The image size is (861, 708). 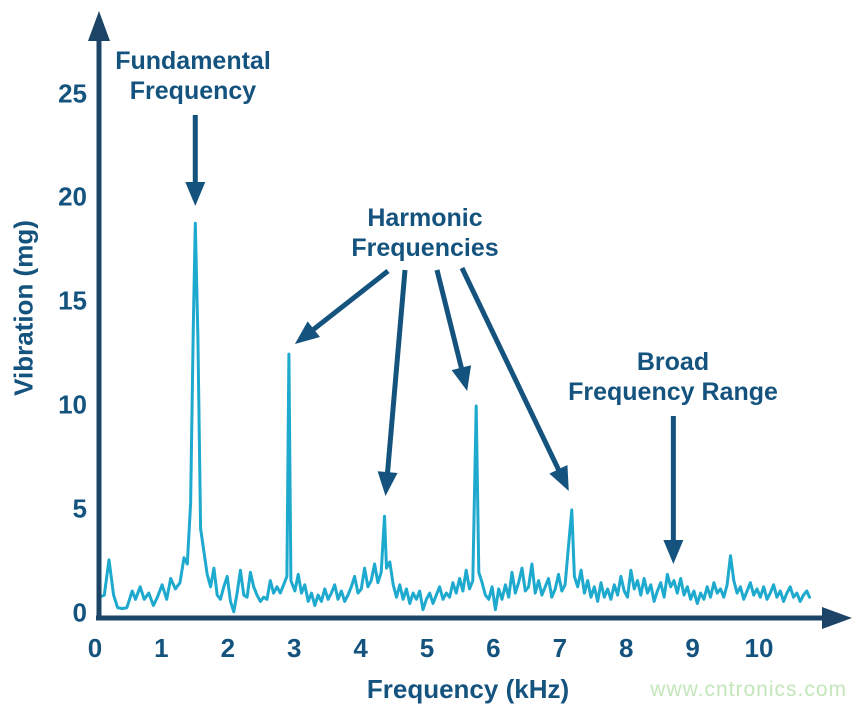 What do you see at coordinates (474, 618) in the screenshot?
I see `x-axis` at bounding box center [474, 618].